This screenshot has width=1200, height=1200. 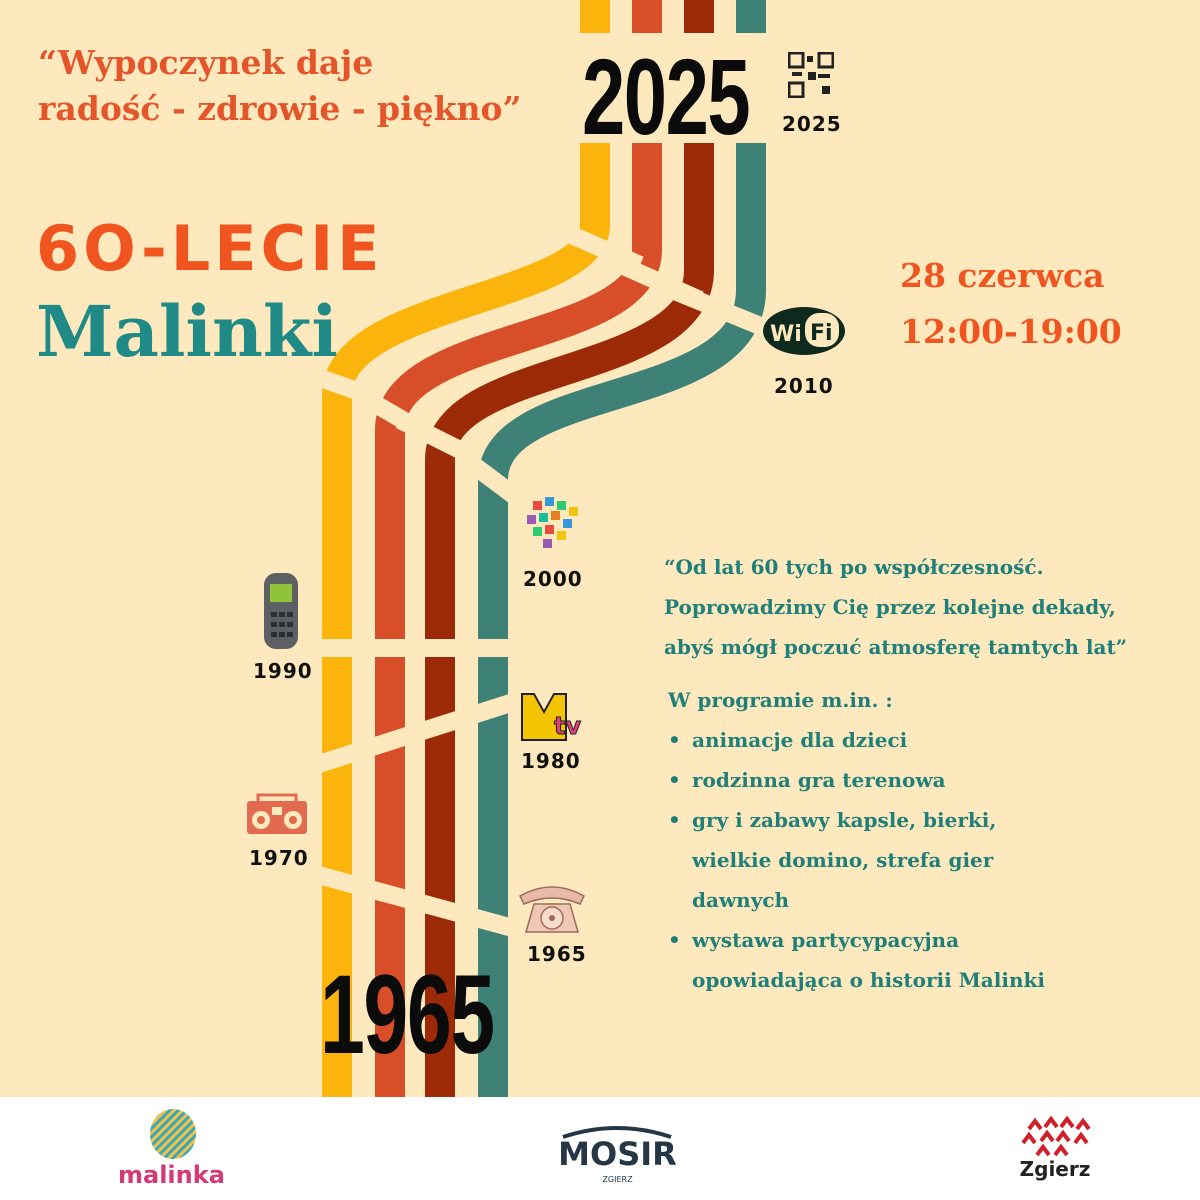 What do you see at coordinates (552, 909) in the screenshot?
I see `rotary-telephone-icon` at bounding box center [552, 909].